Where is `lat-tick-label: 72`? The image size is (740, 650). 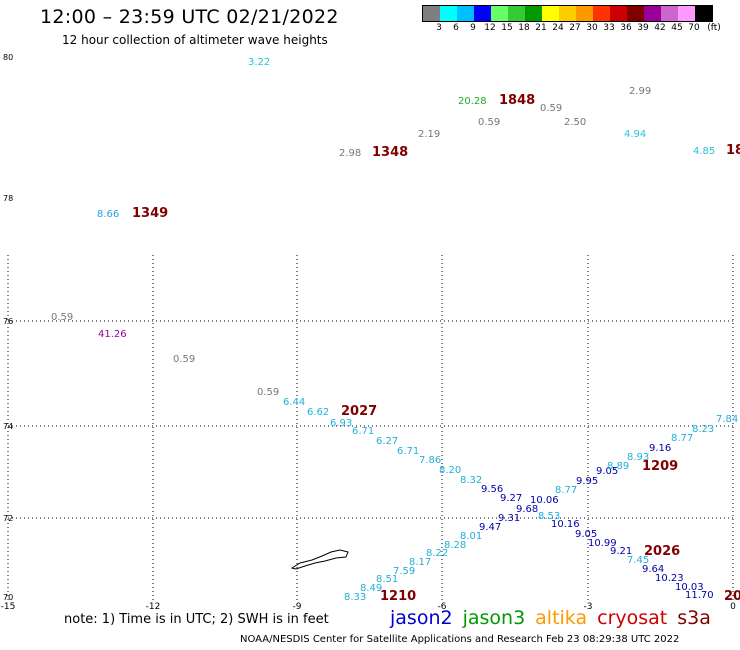 lat-tick-label: 72 is located at coordinates (8, 518).